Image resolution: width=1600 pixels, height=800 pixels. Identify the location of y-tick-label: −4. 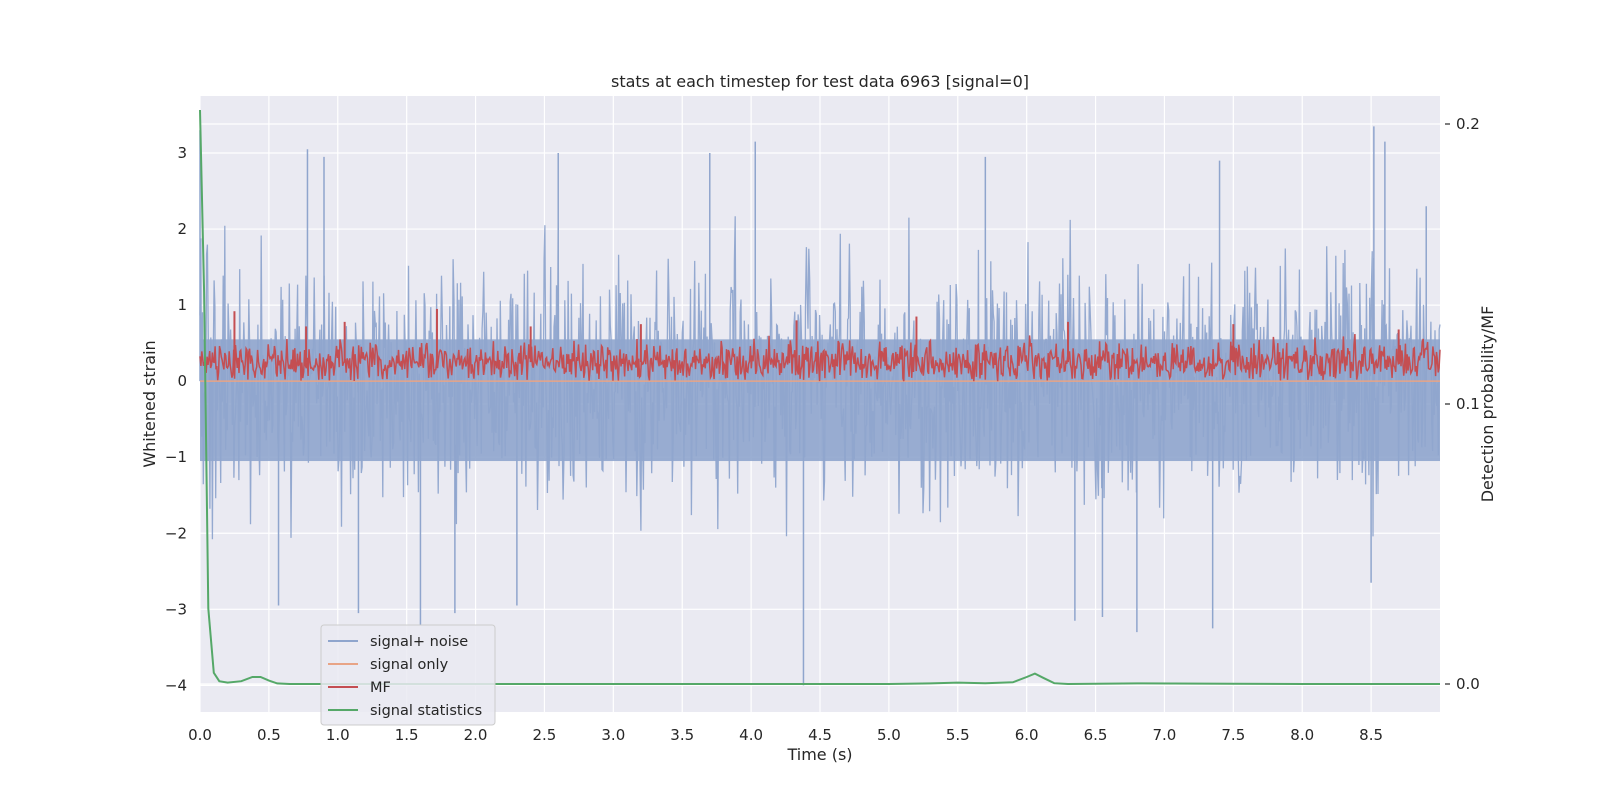
(176, 685).